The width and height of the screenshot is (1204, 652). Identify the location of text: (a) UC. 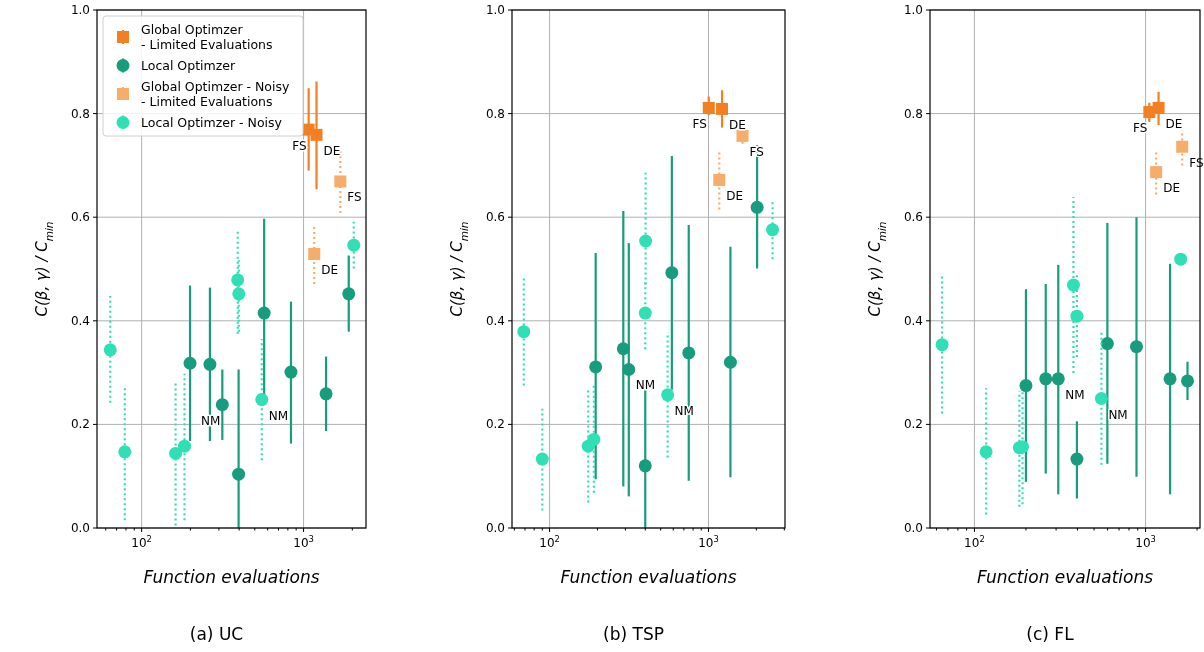
(216, 634).